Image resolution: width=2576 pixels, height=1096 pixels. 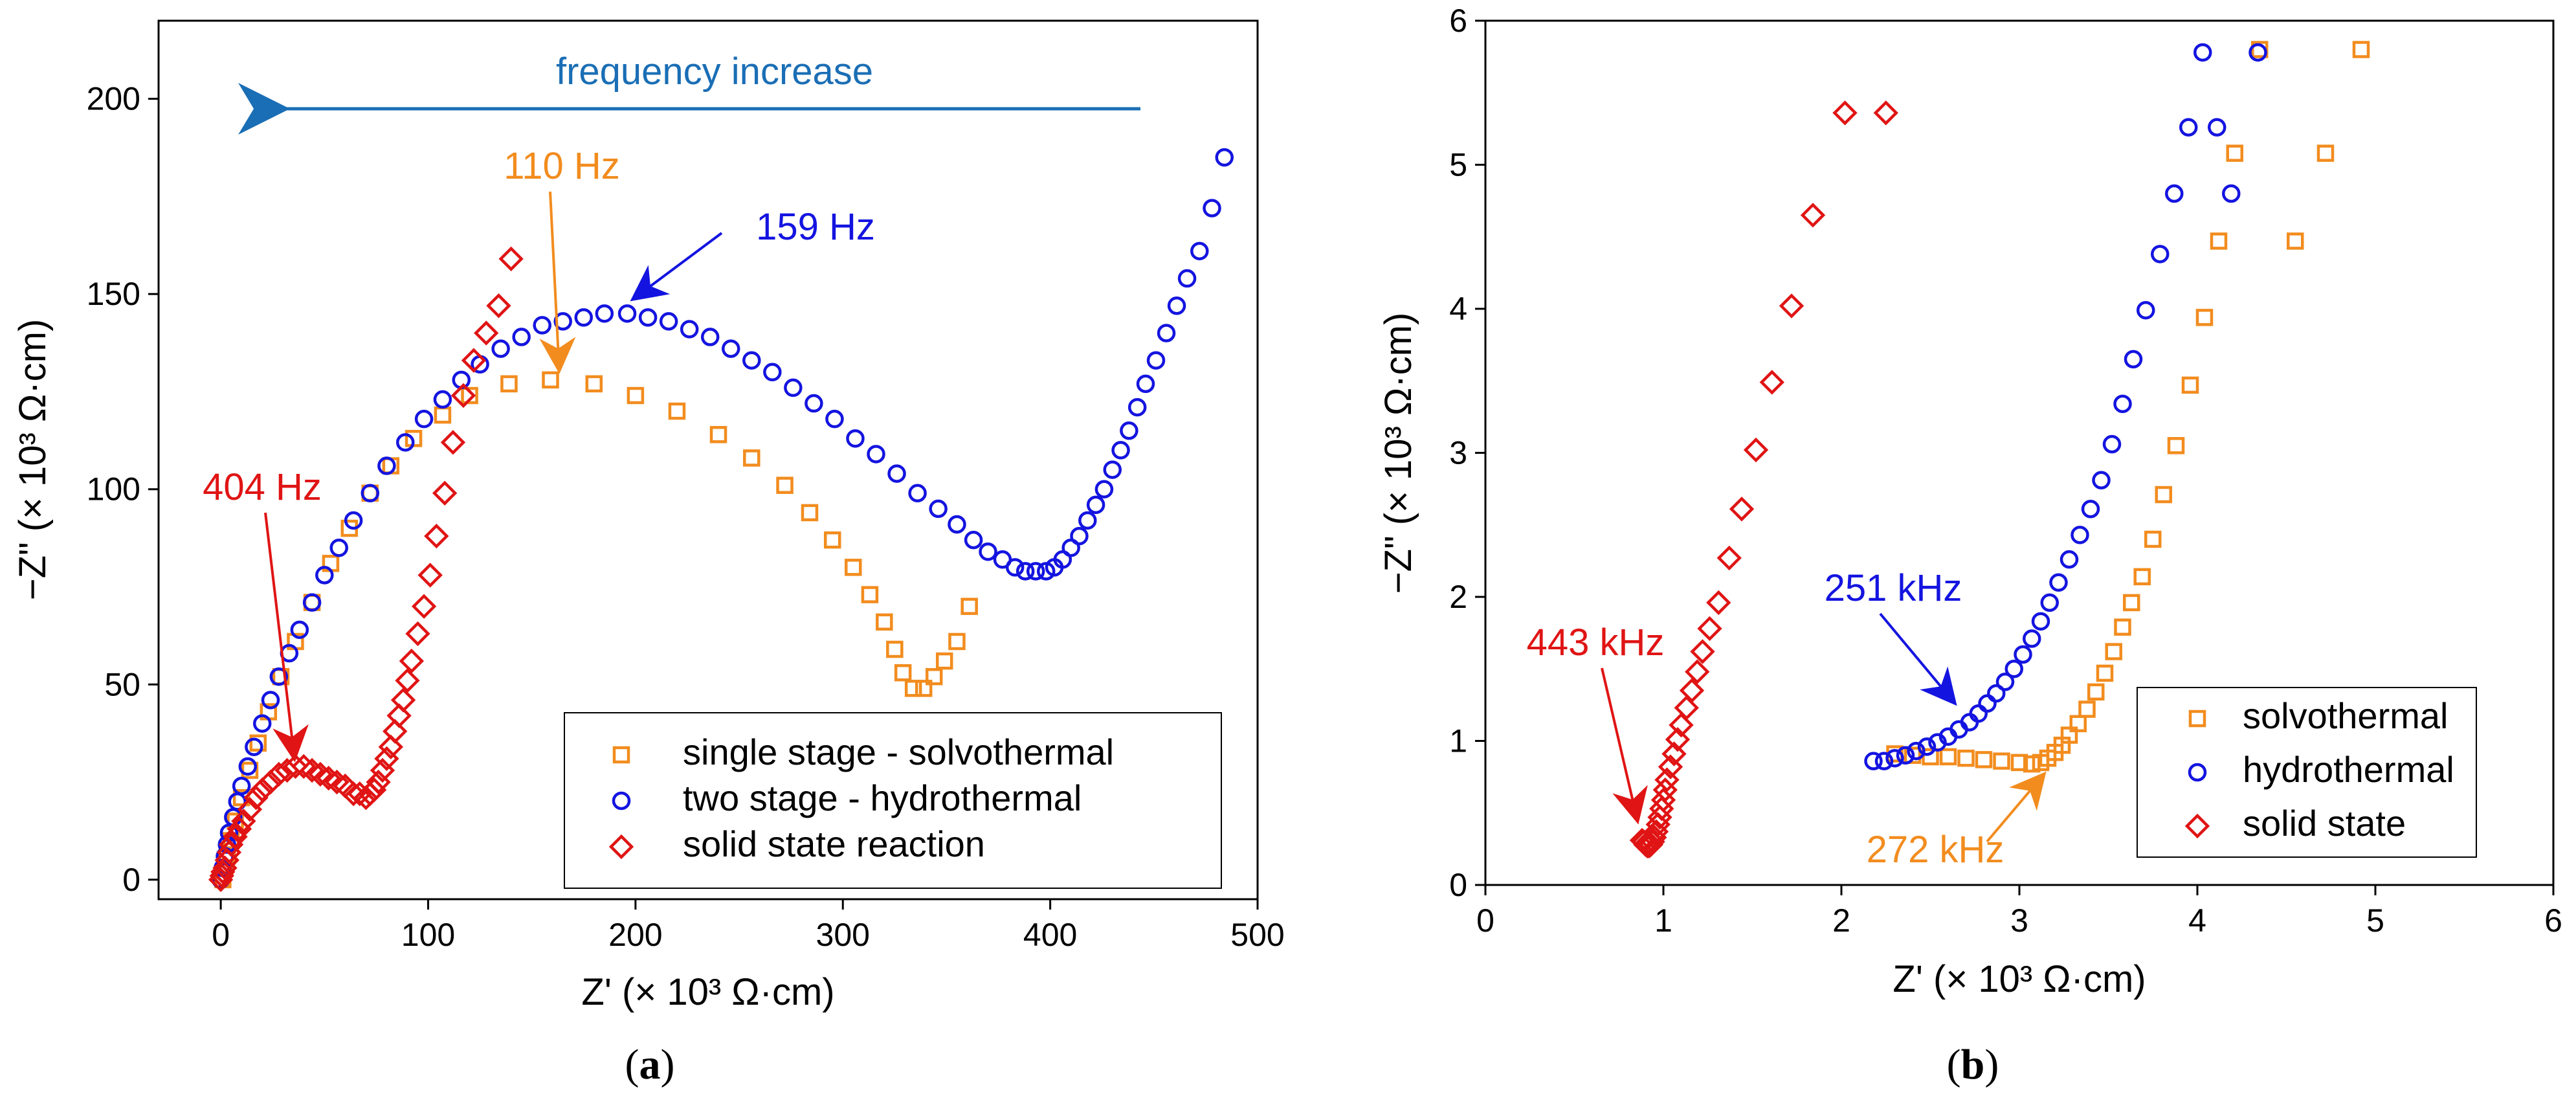 What do you see at coordinates (557, 283) in the screenshot?
I see `annotation-110hz-arrow` at bounding box center [557, 283].